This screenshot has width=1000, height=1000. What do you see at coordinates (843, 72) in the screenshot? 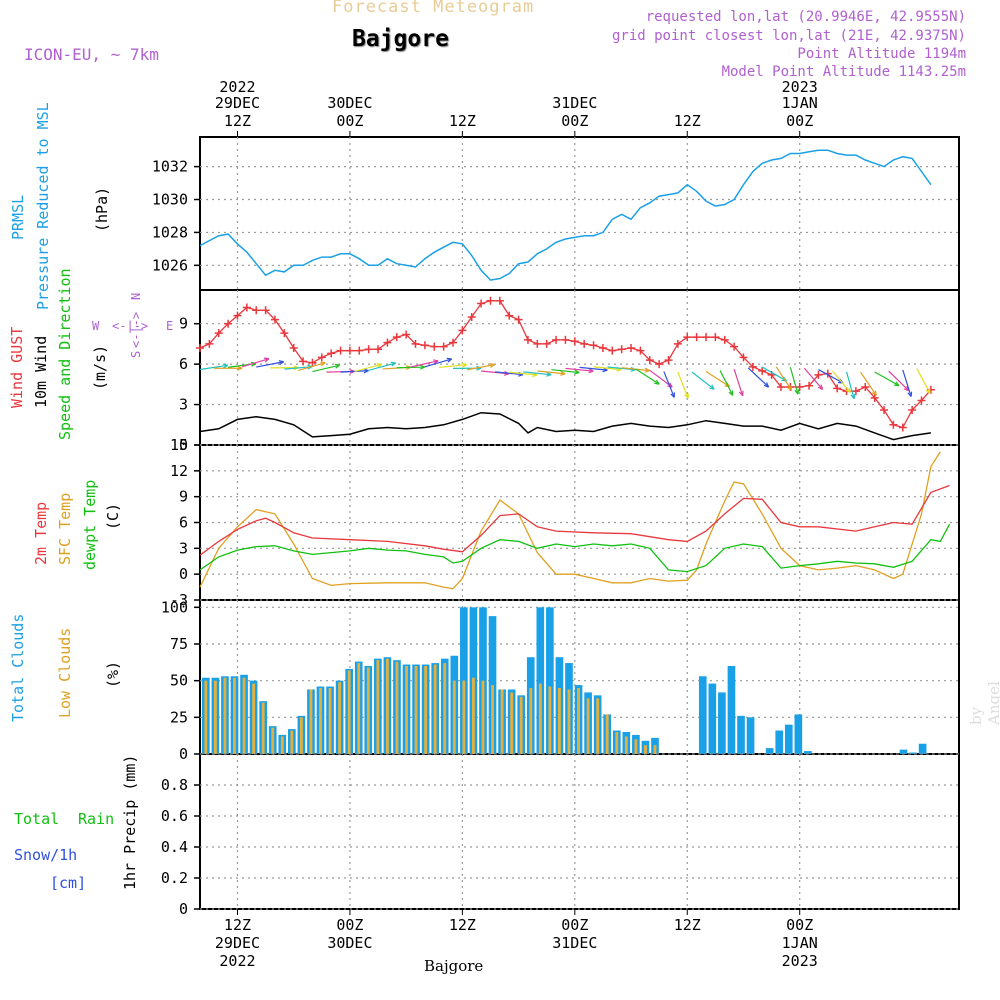
I see `model-altitude: Model Point Altitude 1143.25m` at bounding box center [843, 72].